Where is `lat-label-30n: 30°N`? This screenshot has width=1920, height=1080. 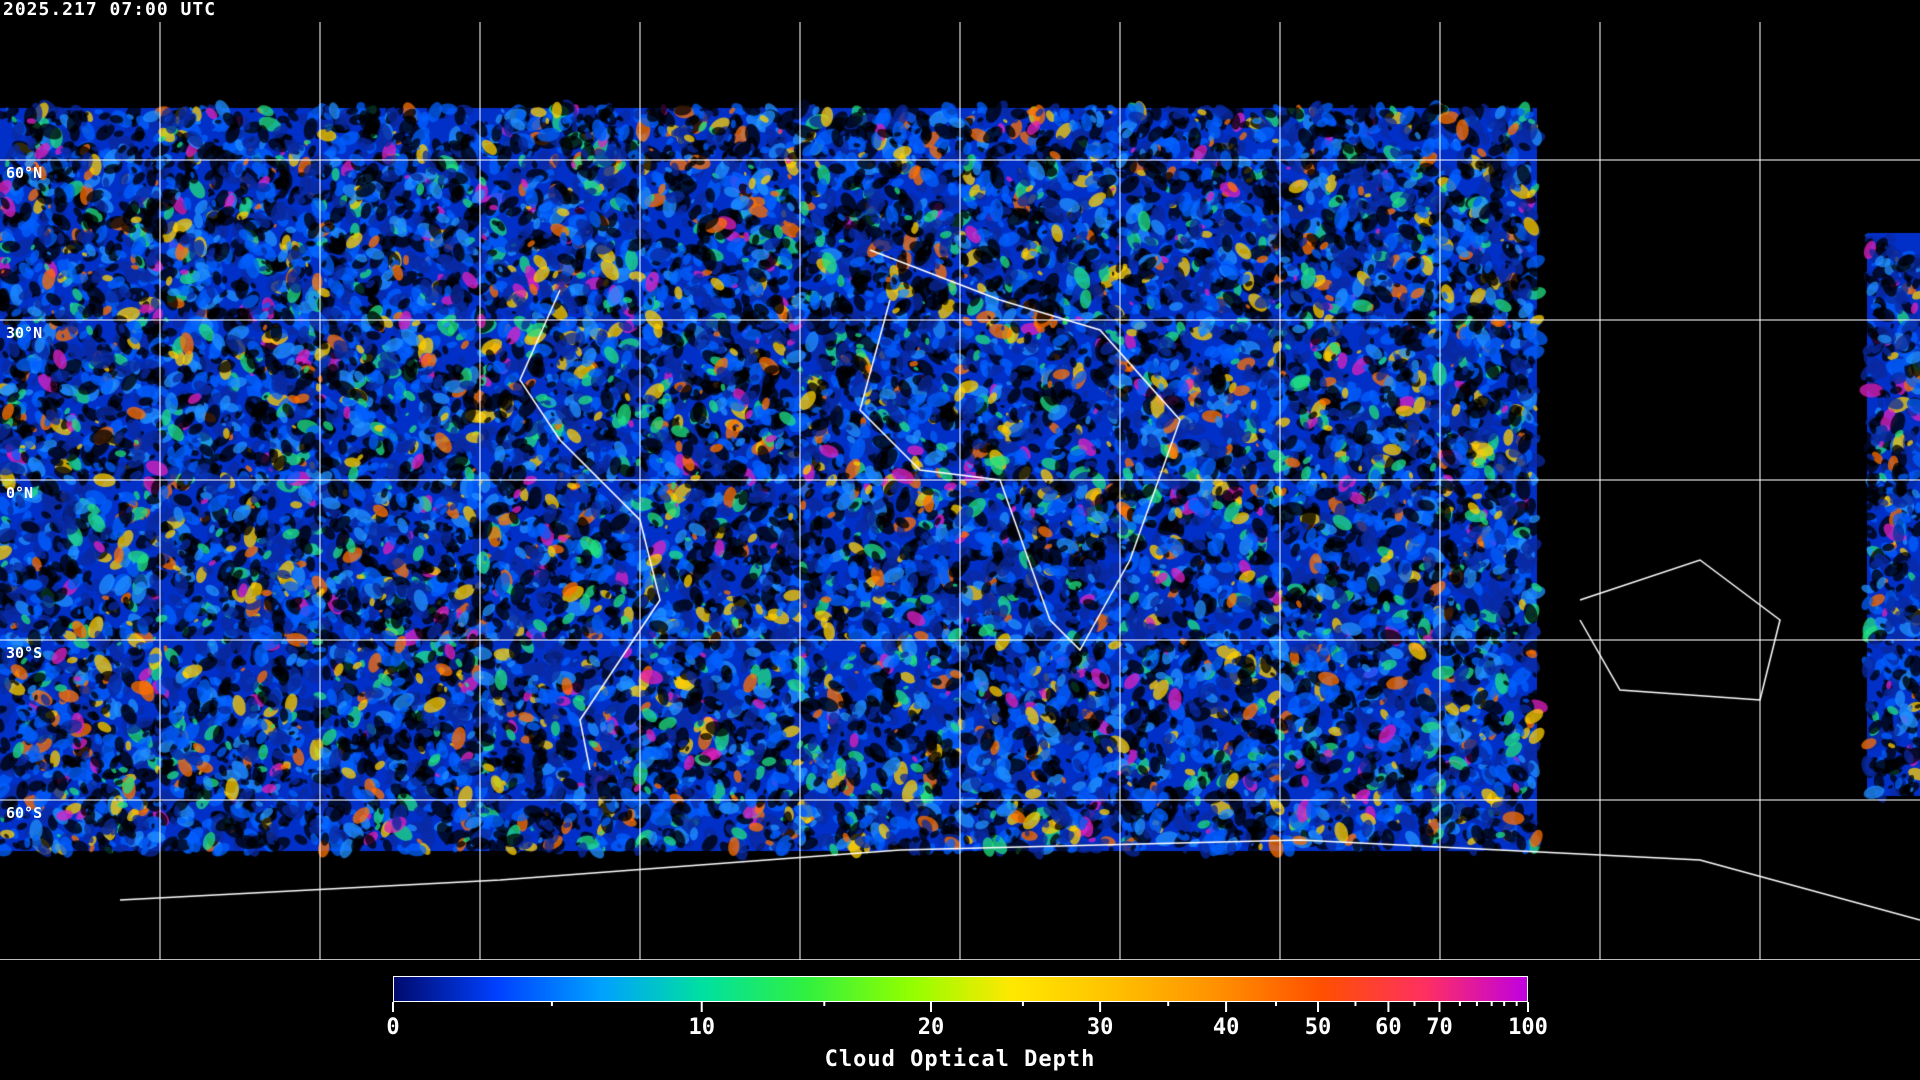
lat-label-30n: 30°N is located at coordinates (24, 333).